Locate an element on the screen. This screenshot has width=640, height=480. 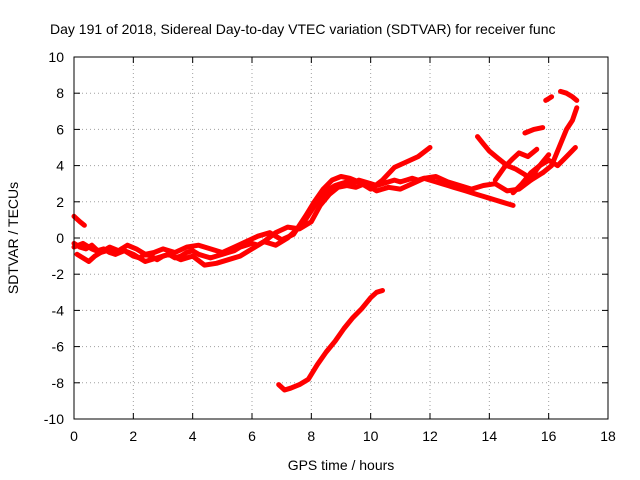
x-tick-label: 12 is located at coordinates (430, 436).